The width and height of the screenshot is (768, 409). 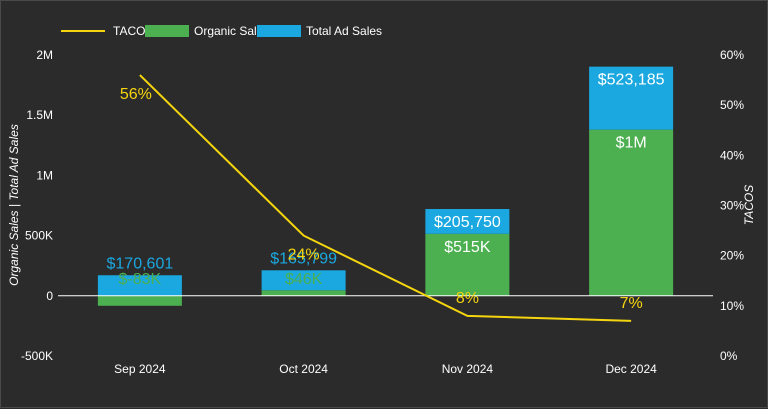 What do you see at coordinates (44, 175) in the screenshot?
I see `y-left-tick-label: 1M` at bounding box center [44, 175].